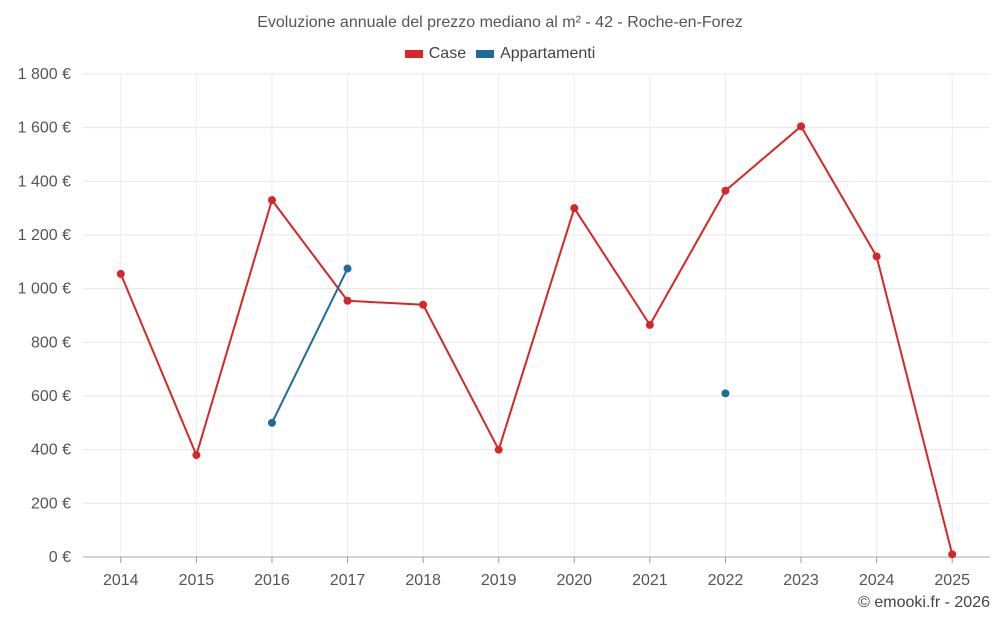  Describe the element at coordinates (121, 580) in the screenshot. I see `x-tick-label: 2014` at that location.